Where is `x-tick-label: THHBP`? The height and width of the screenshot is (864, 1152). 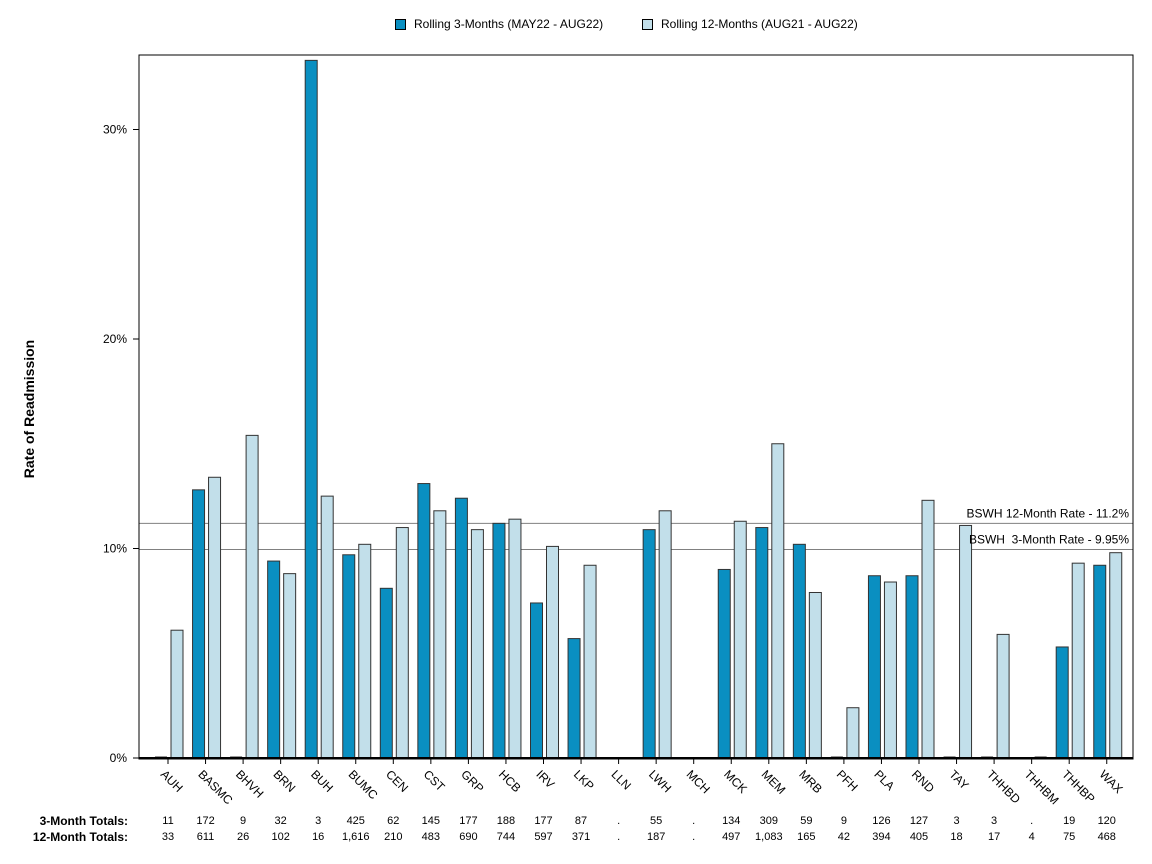 x-tick-label: THHBP is located at coordinates (1078, 786).